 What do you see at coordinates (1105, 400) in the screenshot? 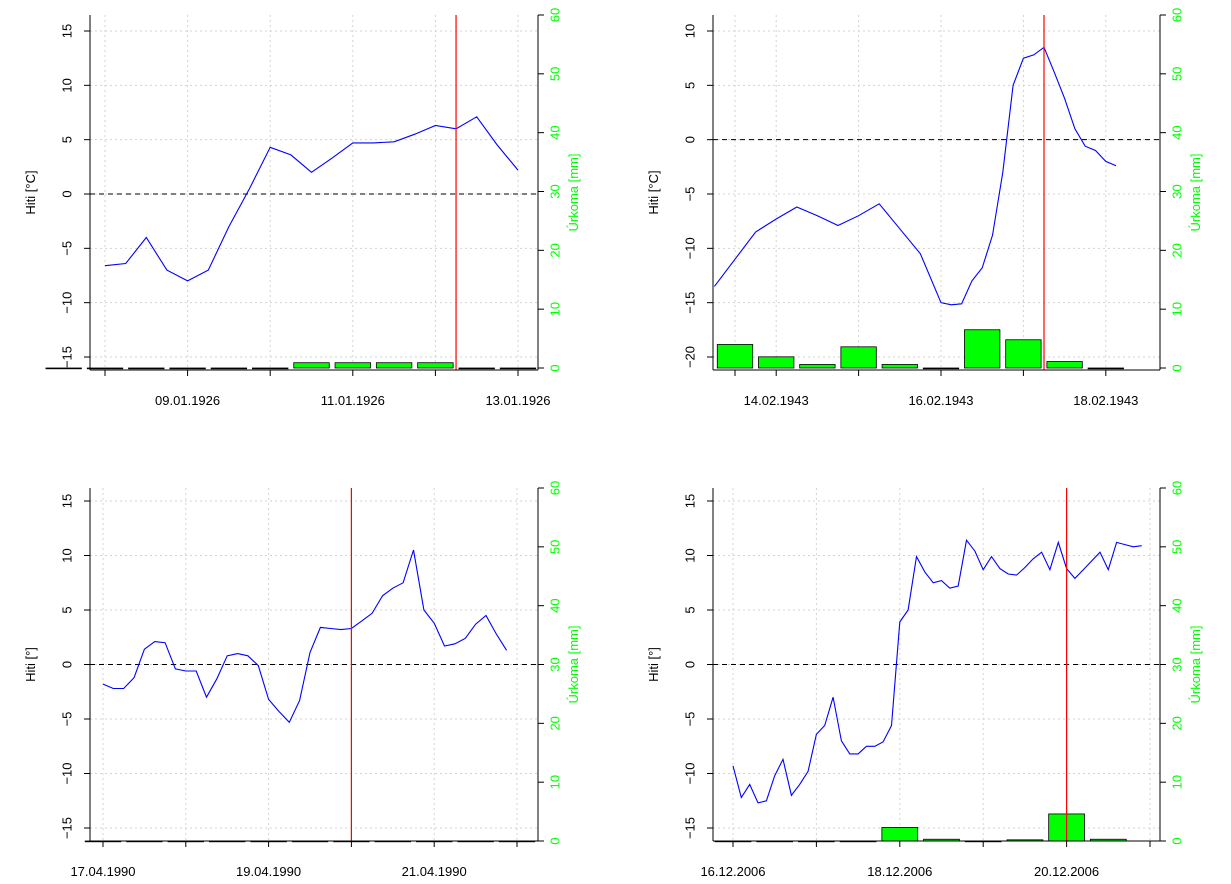
I see `x-tick-label: 18.02.1943` at bounding box center [1105, 400].